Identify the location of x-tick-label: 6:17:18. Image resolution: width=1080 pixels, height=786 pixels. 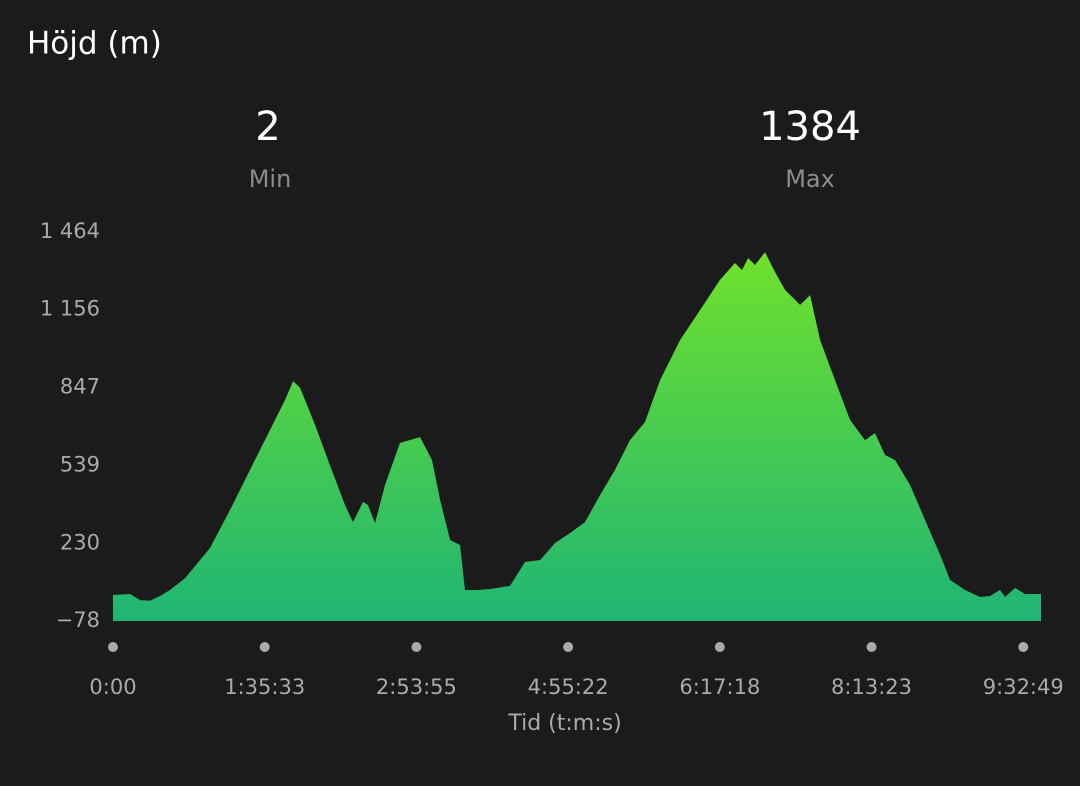
(719, 687).